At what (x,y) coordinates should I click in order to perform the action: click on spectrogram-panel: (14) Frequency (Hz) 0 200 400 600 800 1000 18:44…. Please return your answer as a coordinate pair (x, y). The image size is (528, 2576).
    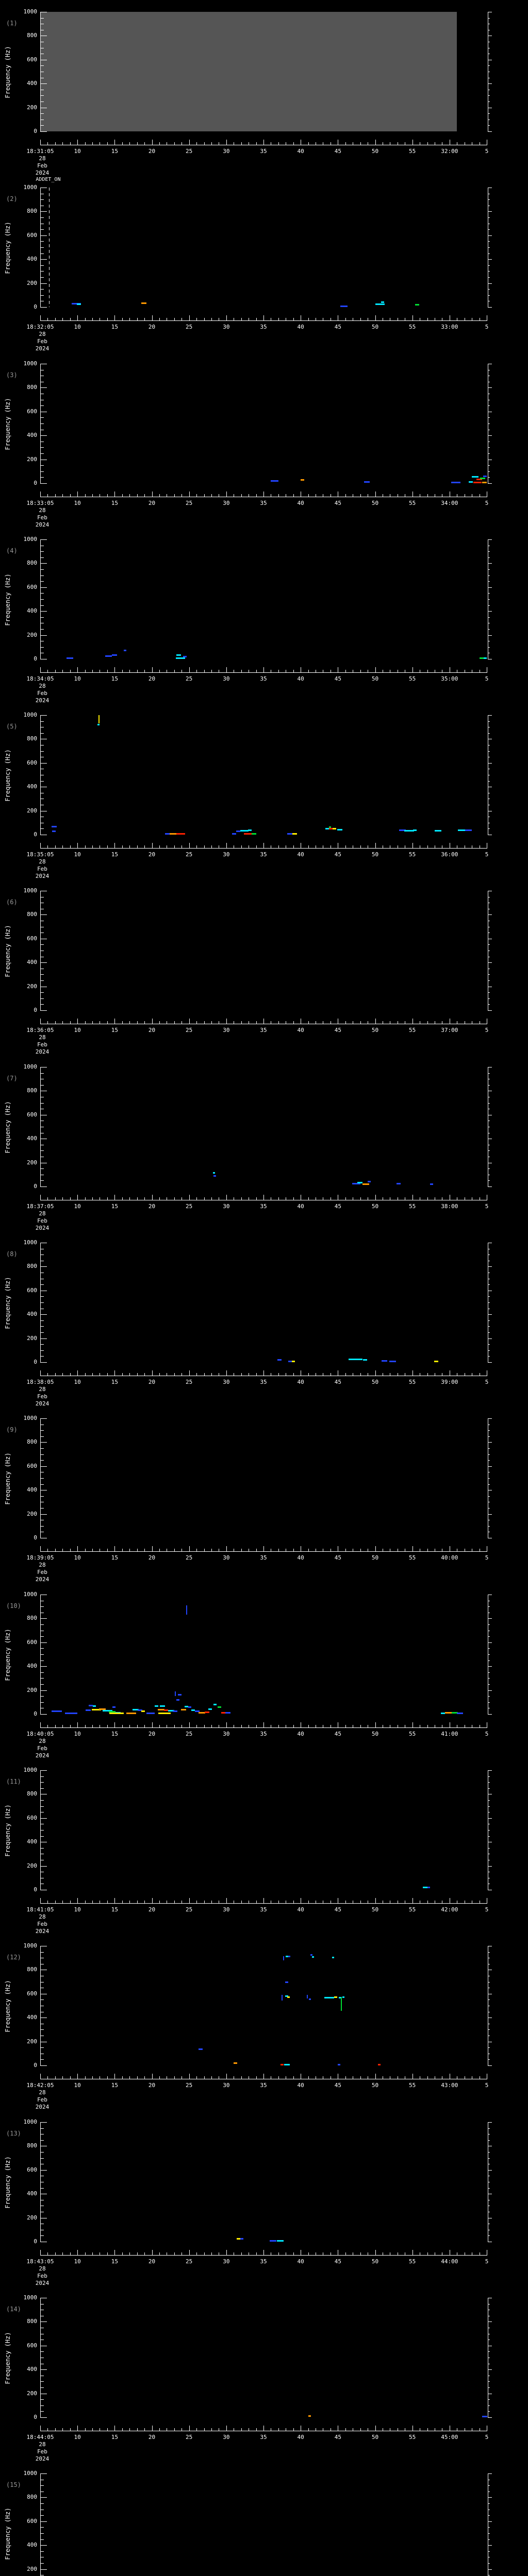
    Looking at the image, I should click on (264, 2374).